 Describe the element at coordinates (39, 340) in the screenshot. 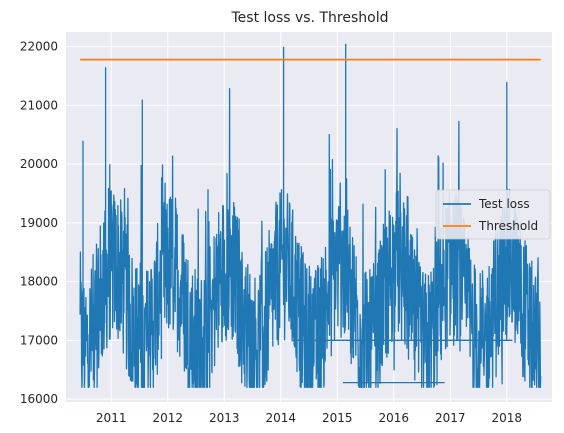

I see `y-tick-label: 17000` at that location.